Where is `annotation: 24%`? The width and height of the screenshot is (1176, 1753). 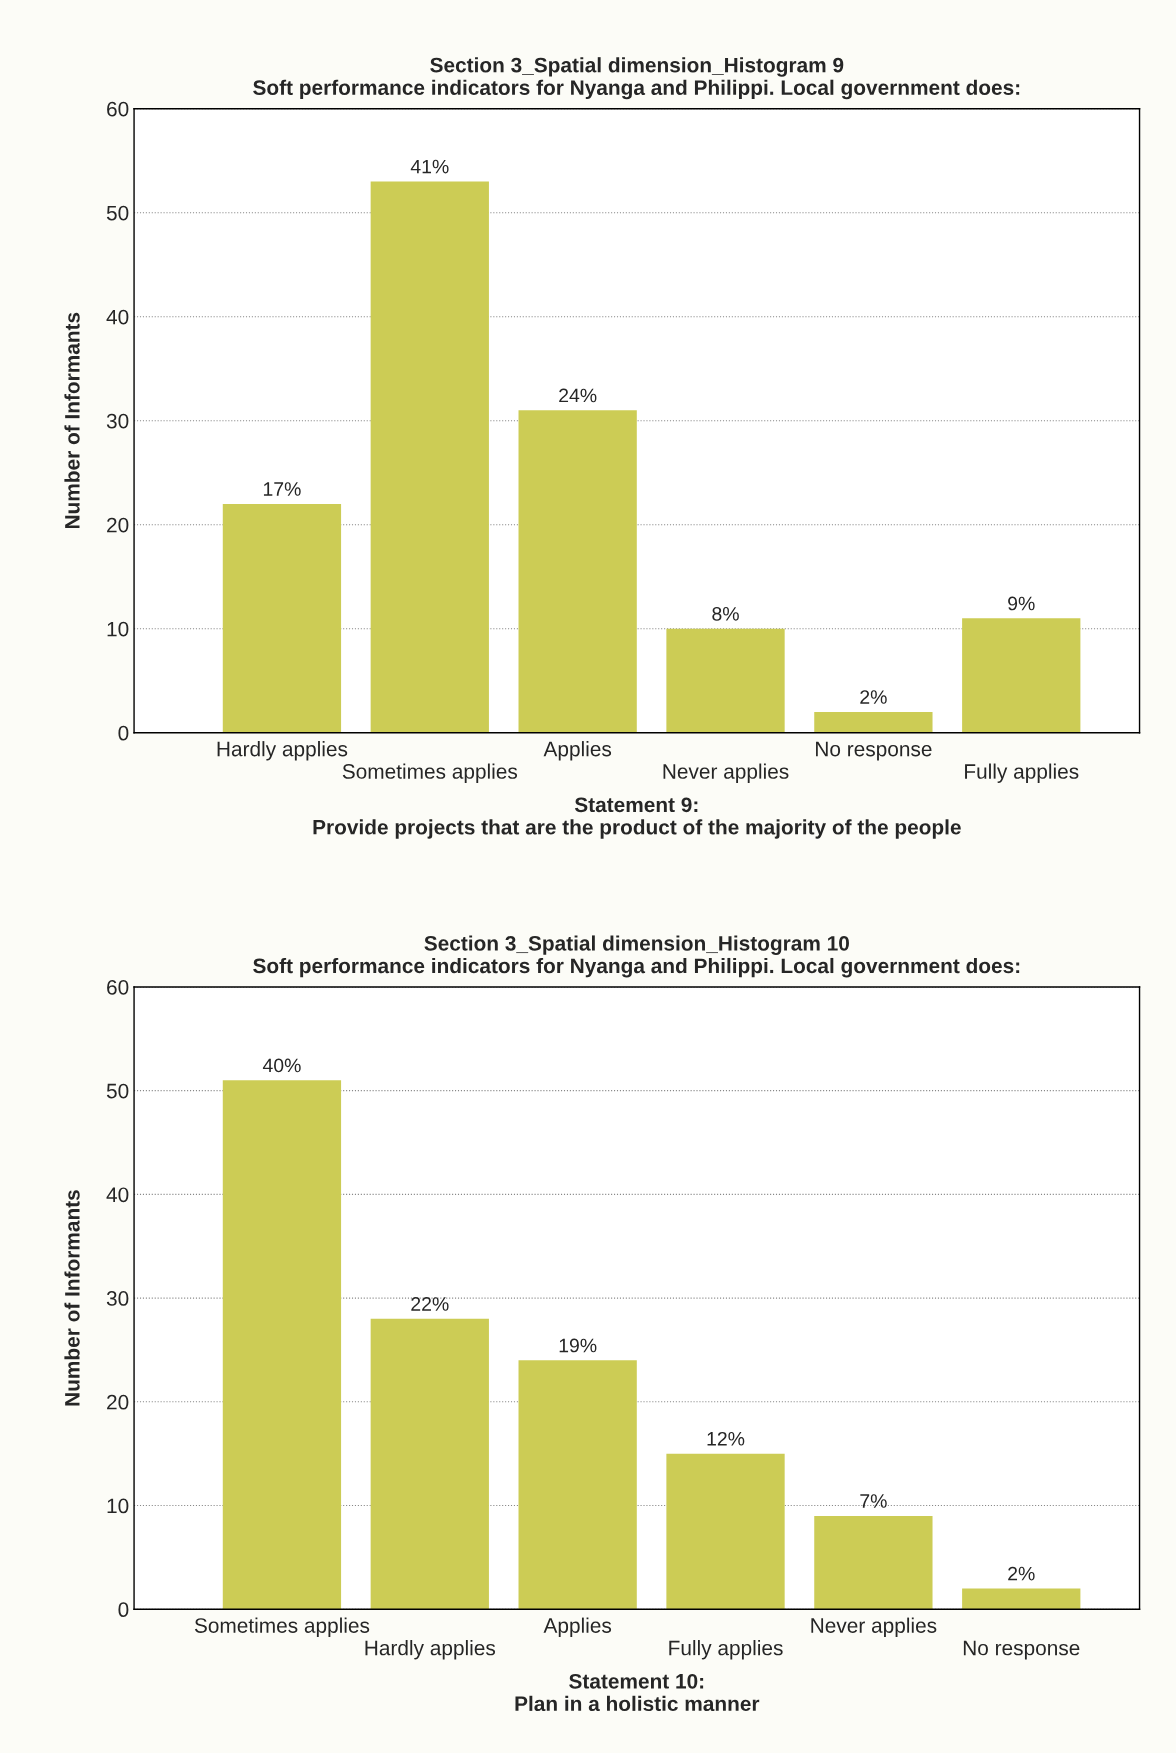
annotation: 24% is located at coordinates (578, 395).